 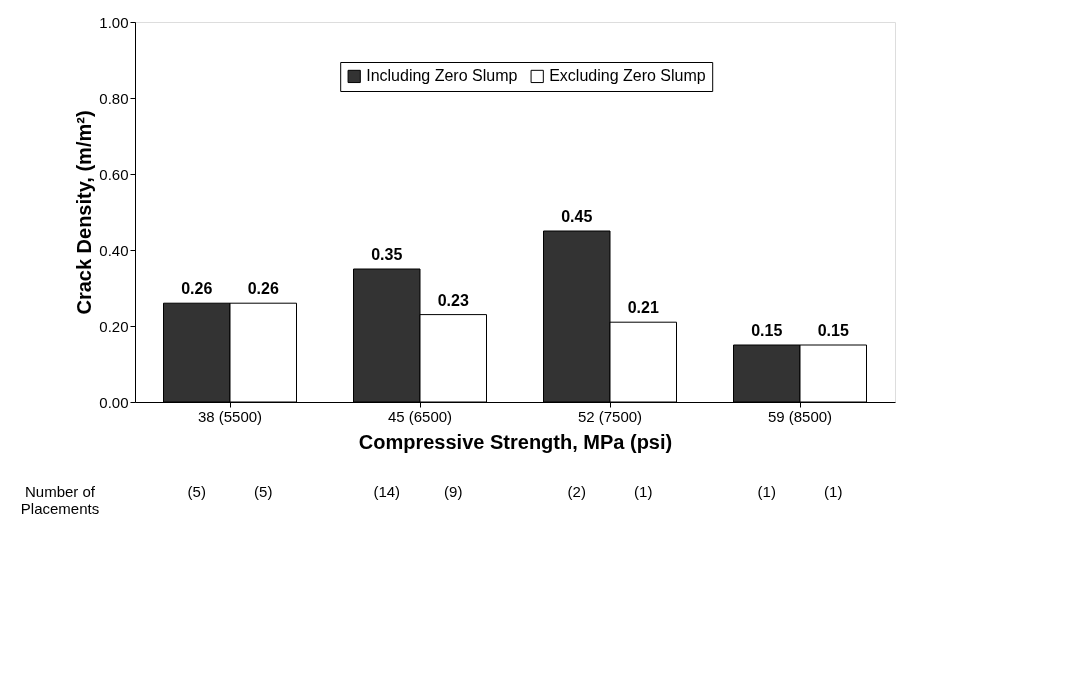 What do you see at coordinates (453, 300) in the screenshot?
I see `data-label: 0.23` at bounding box center [453, 300].